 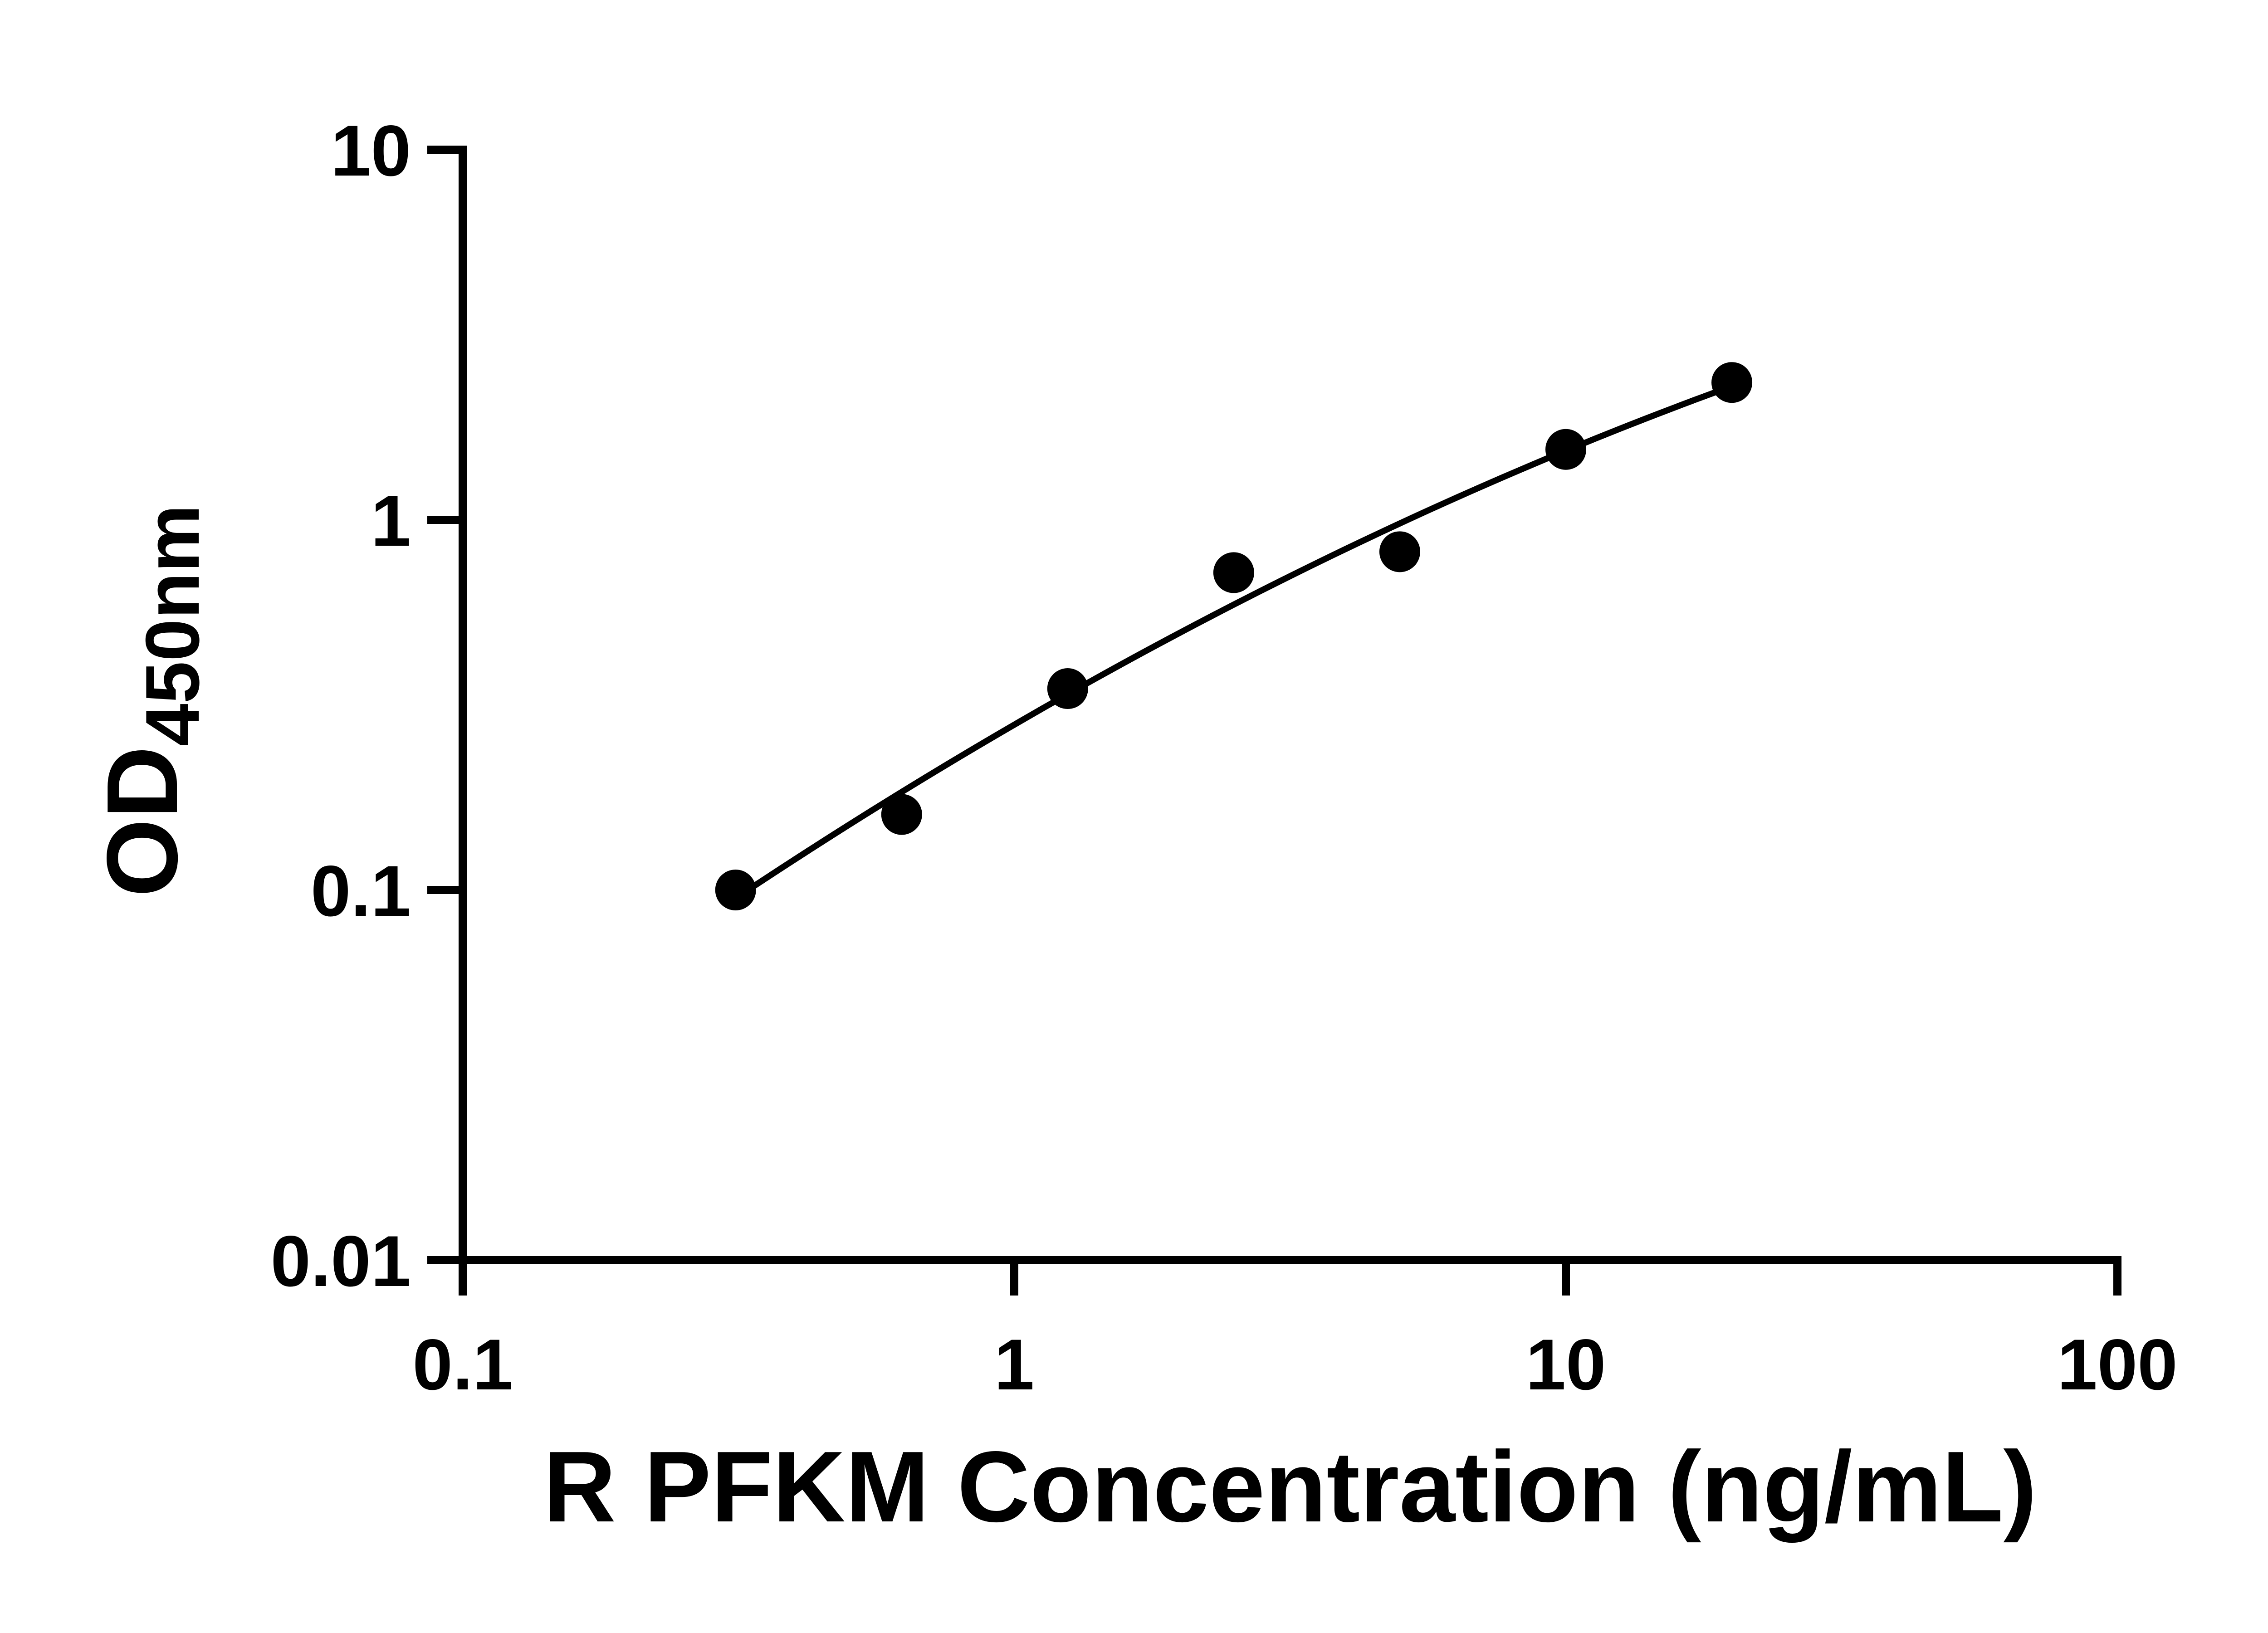 I want to click on y-tick-label: 0.01, so click(x=341, y=1261).